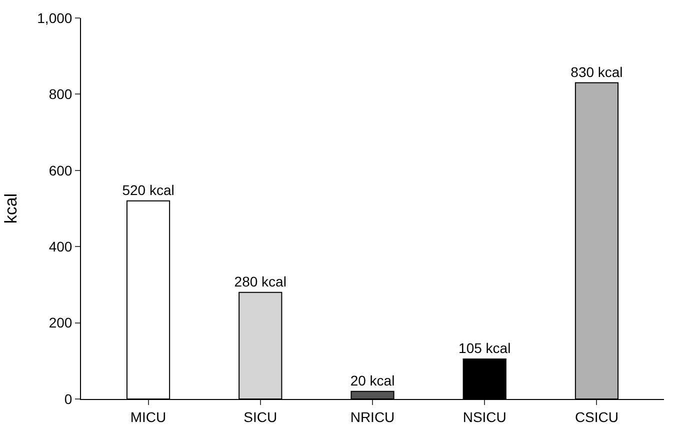 This screenshot has width=684, height=439. I want to click on data-label: 520 kcal, so click(148, 190).